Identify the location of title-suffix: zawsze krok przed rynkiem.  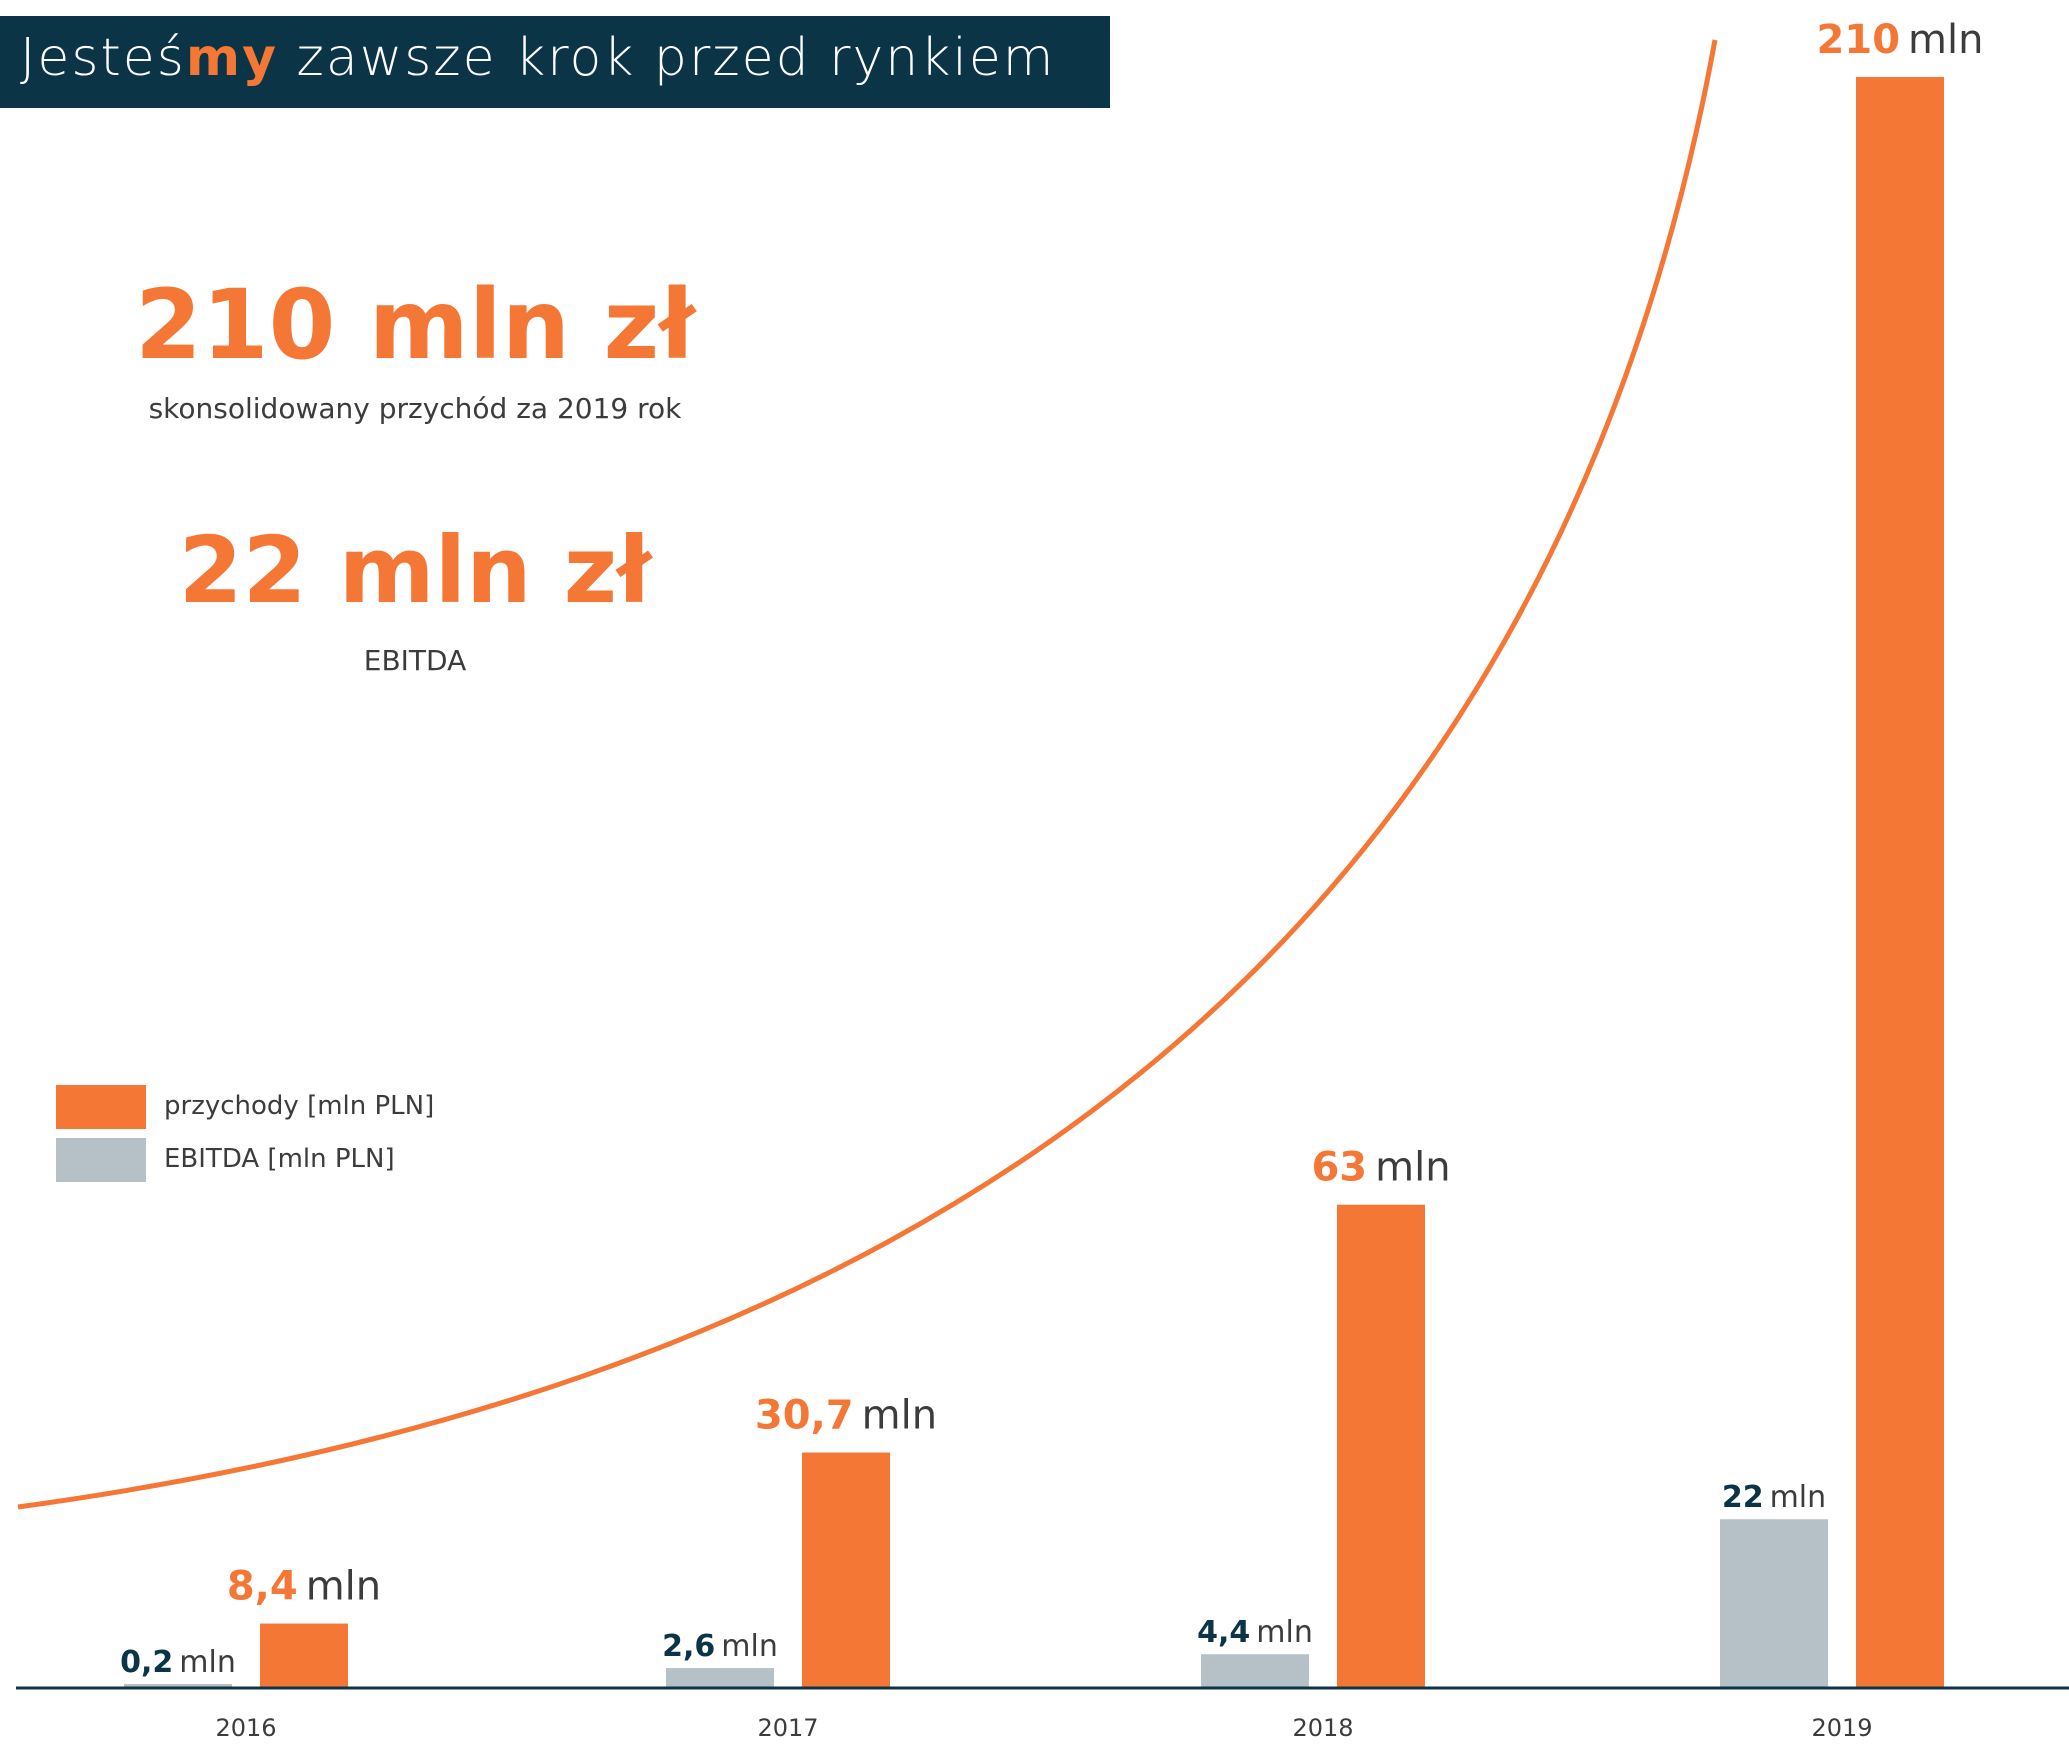
(667, 58).